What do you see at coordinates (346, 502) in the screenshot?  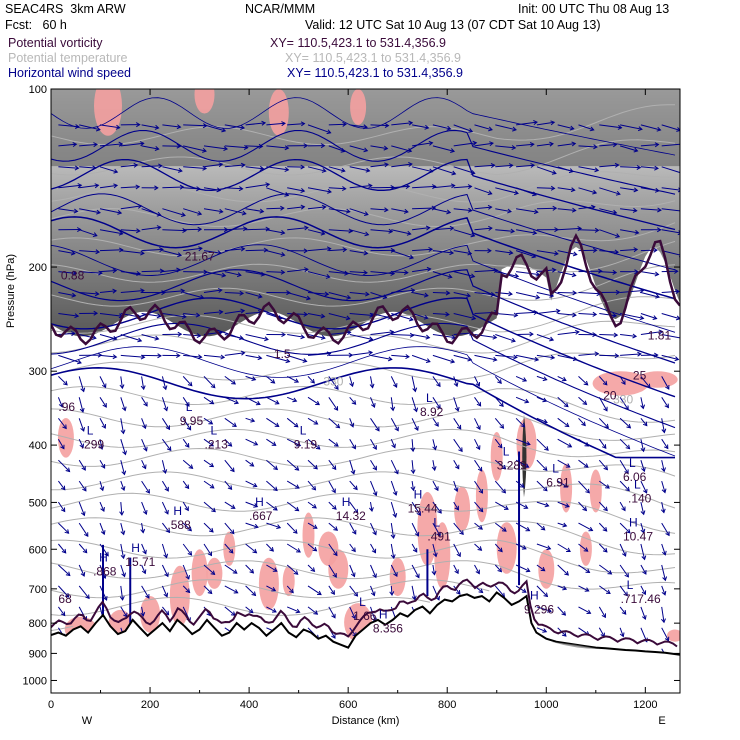 I see `extremum-mark: H` at bounding box center [346, 502].